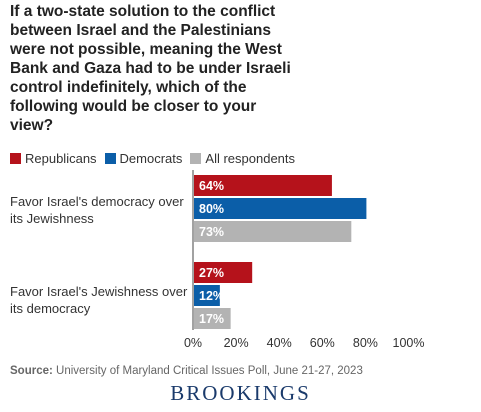 This screenshot has height=412, width=481. Describe the element at coordinates (211, 186) in the screenshot. I see `data-label-republicans-1: 64%` at that location.